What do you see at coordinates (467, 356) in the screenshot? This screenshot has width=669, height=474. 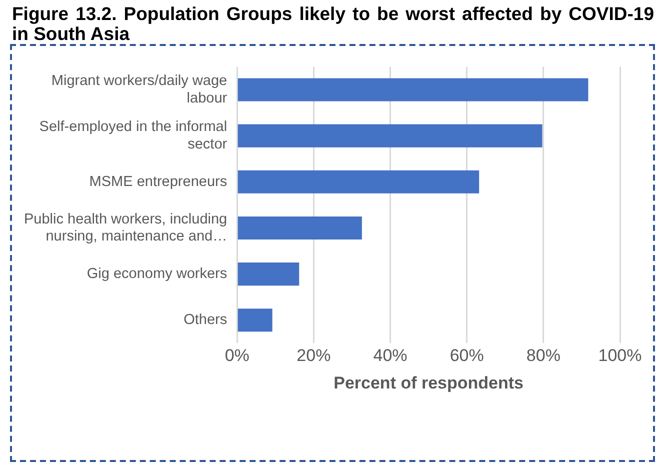 I see `x-tick-label: 60%` at bounding box center [467, 356].